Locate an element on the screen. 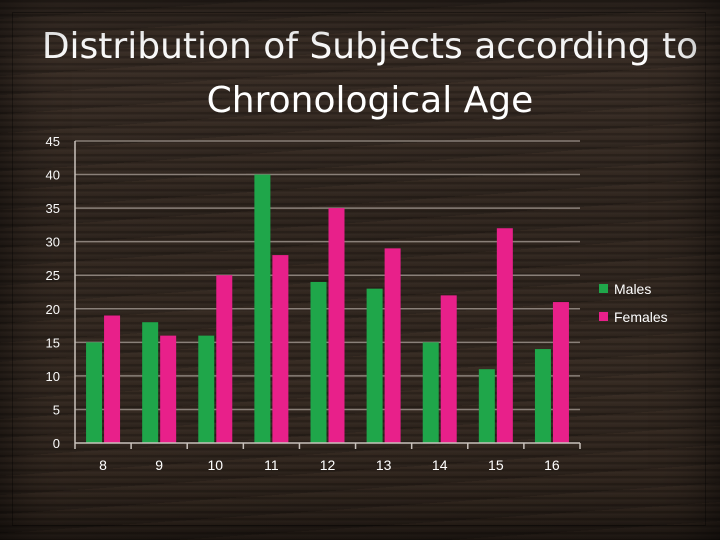  y-tick-label: 20 is located at coordinates (53, 309).